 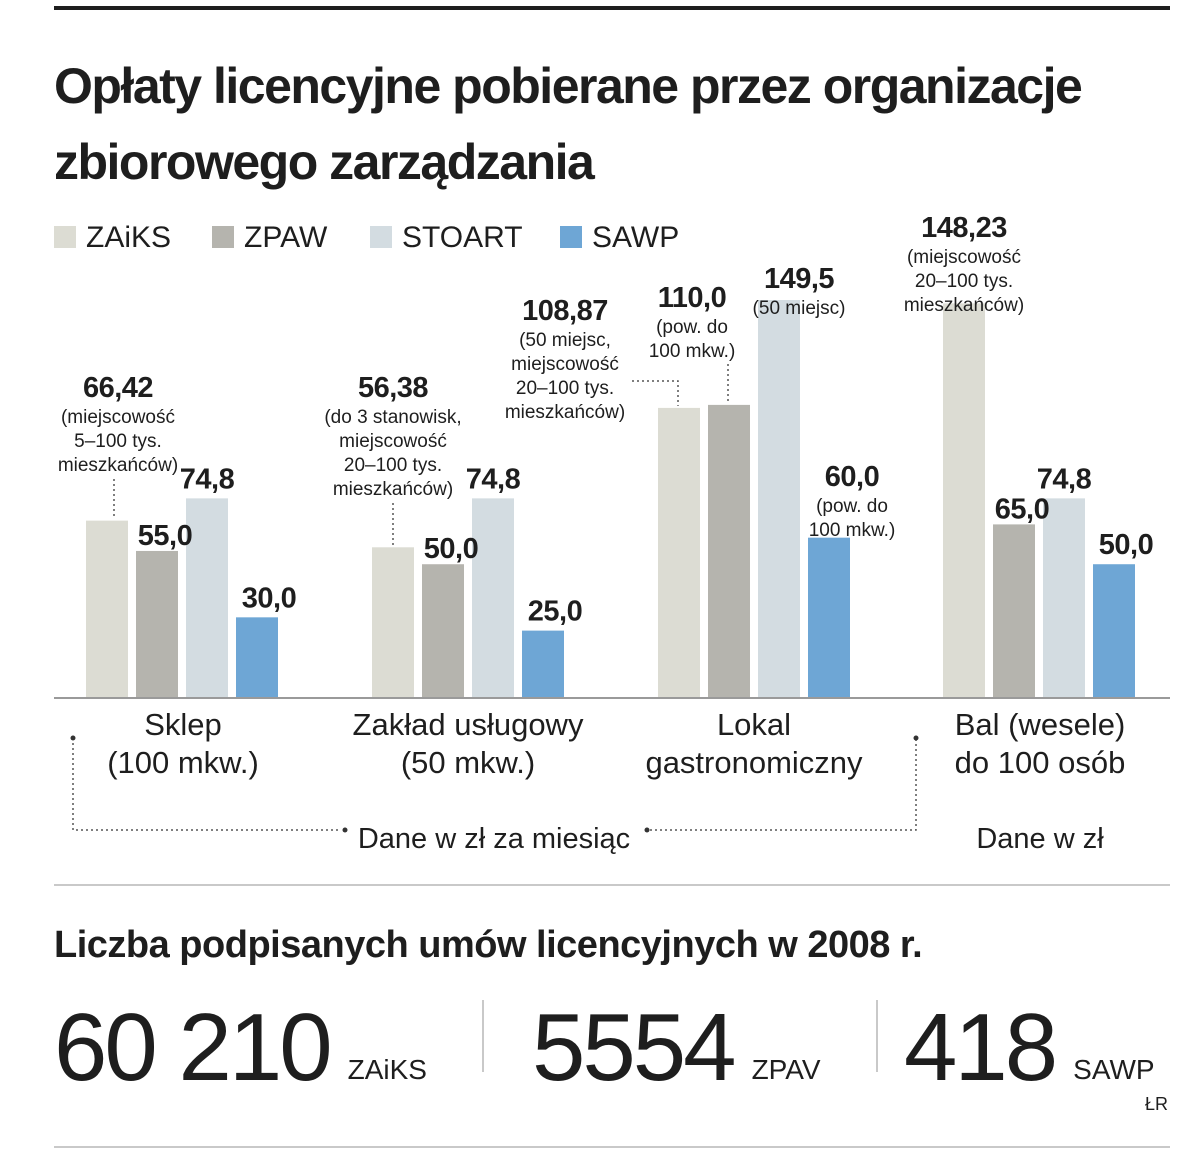 What do you see at coordinates (612, 8) in the screenshot?
I see `top-rule` at bounding box center [612, 8].